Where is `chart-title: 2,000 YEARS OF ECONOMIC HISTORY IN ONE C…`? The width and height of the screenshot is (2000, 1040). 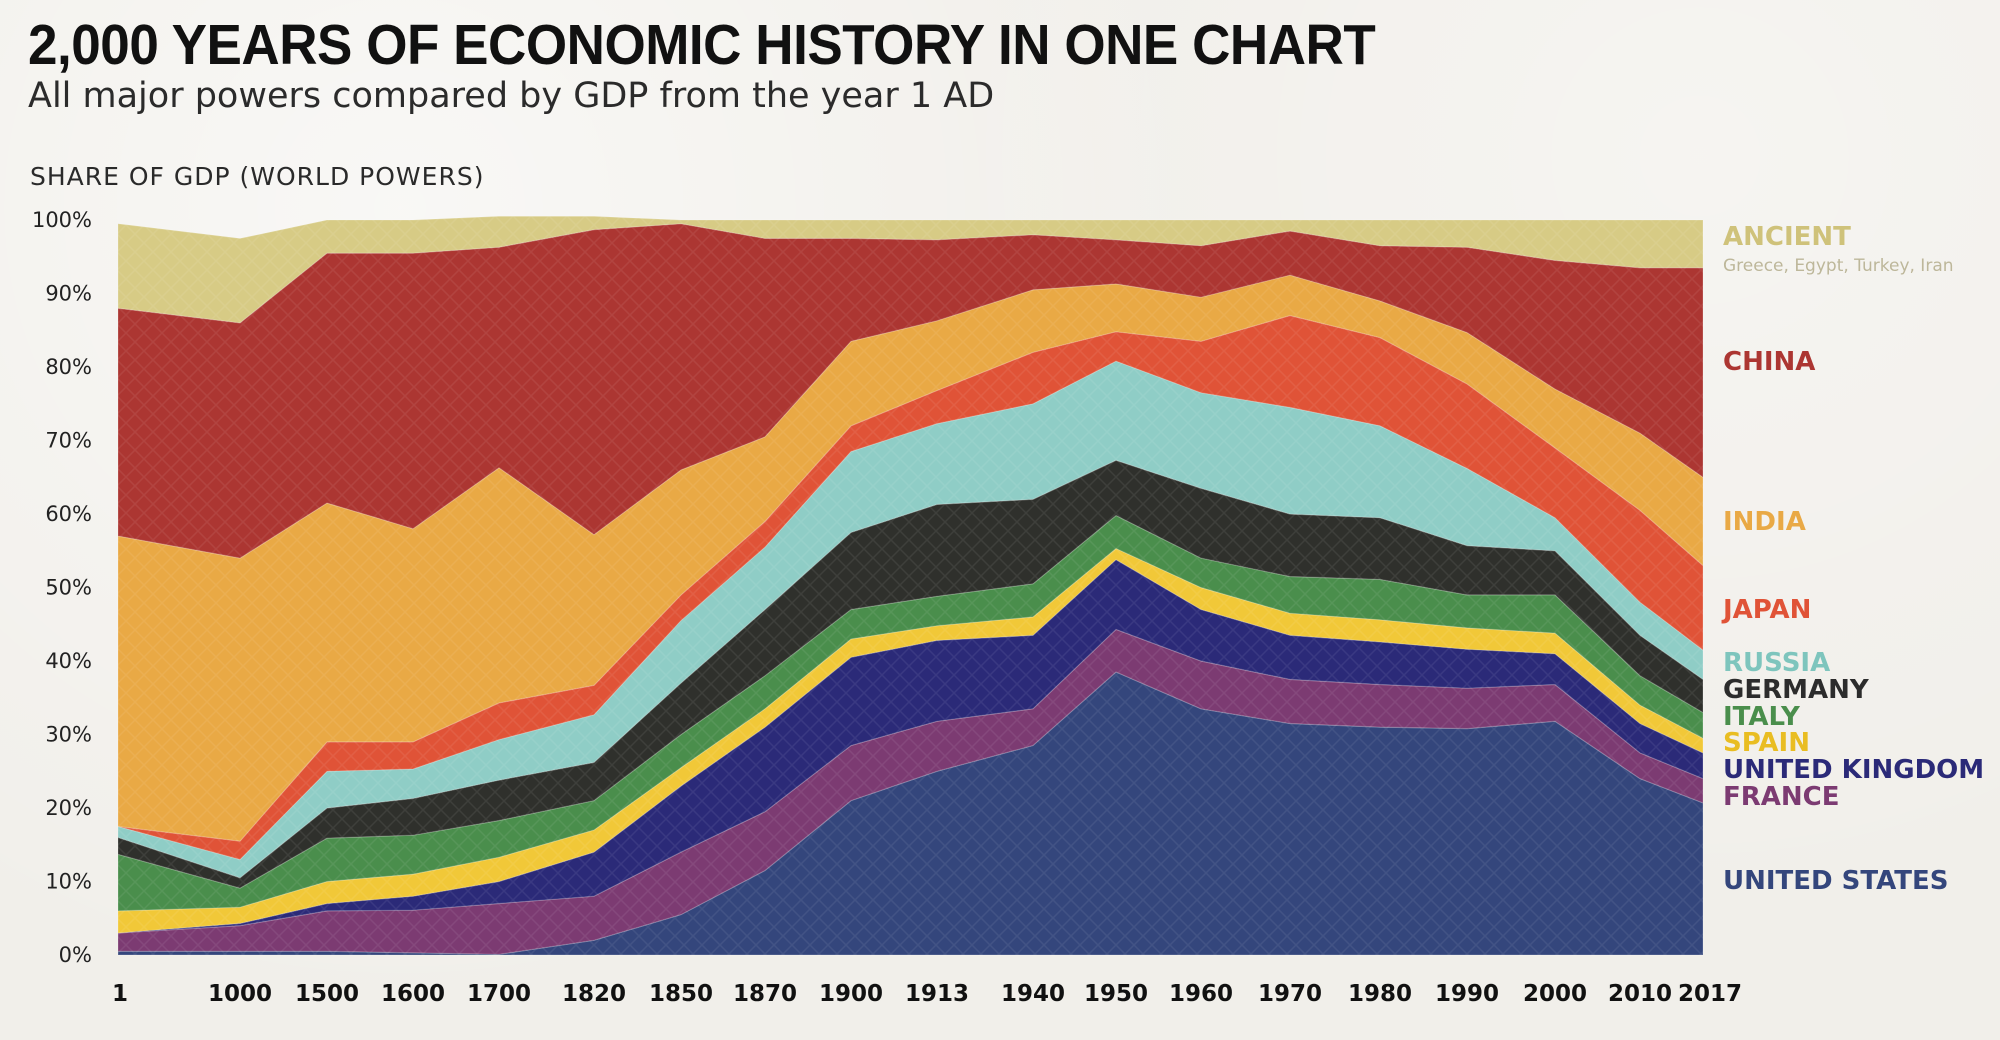
chart-title: 2,000 YEARS OF ECONOMIC HISTORY IN ONE C… is located at coordinates (702, 45).